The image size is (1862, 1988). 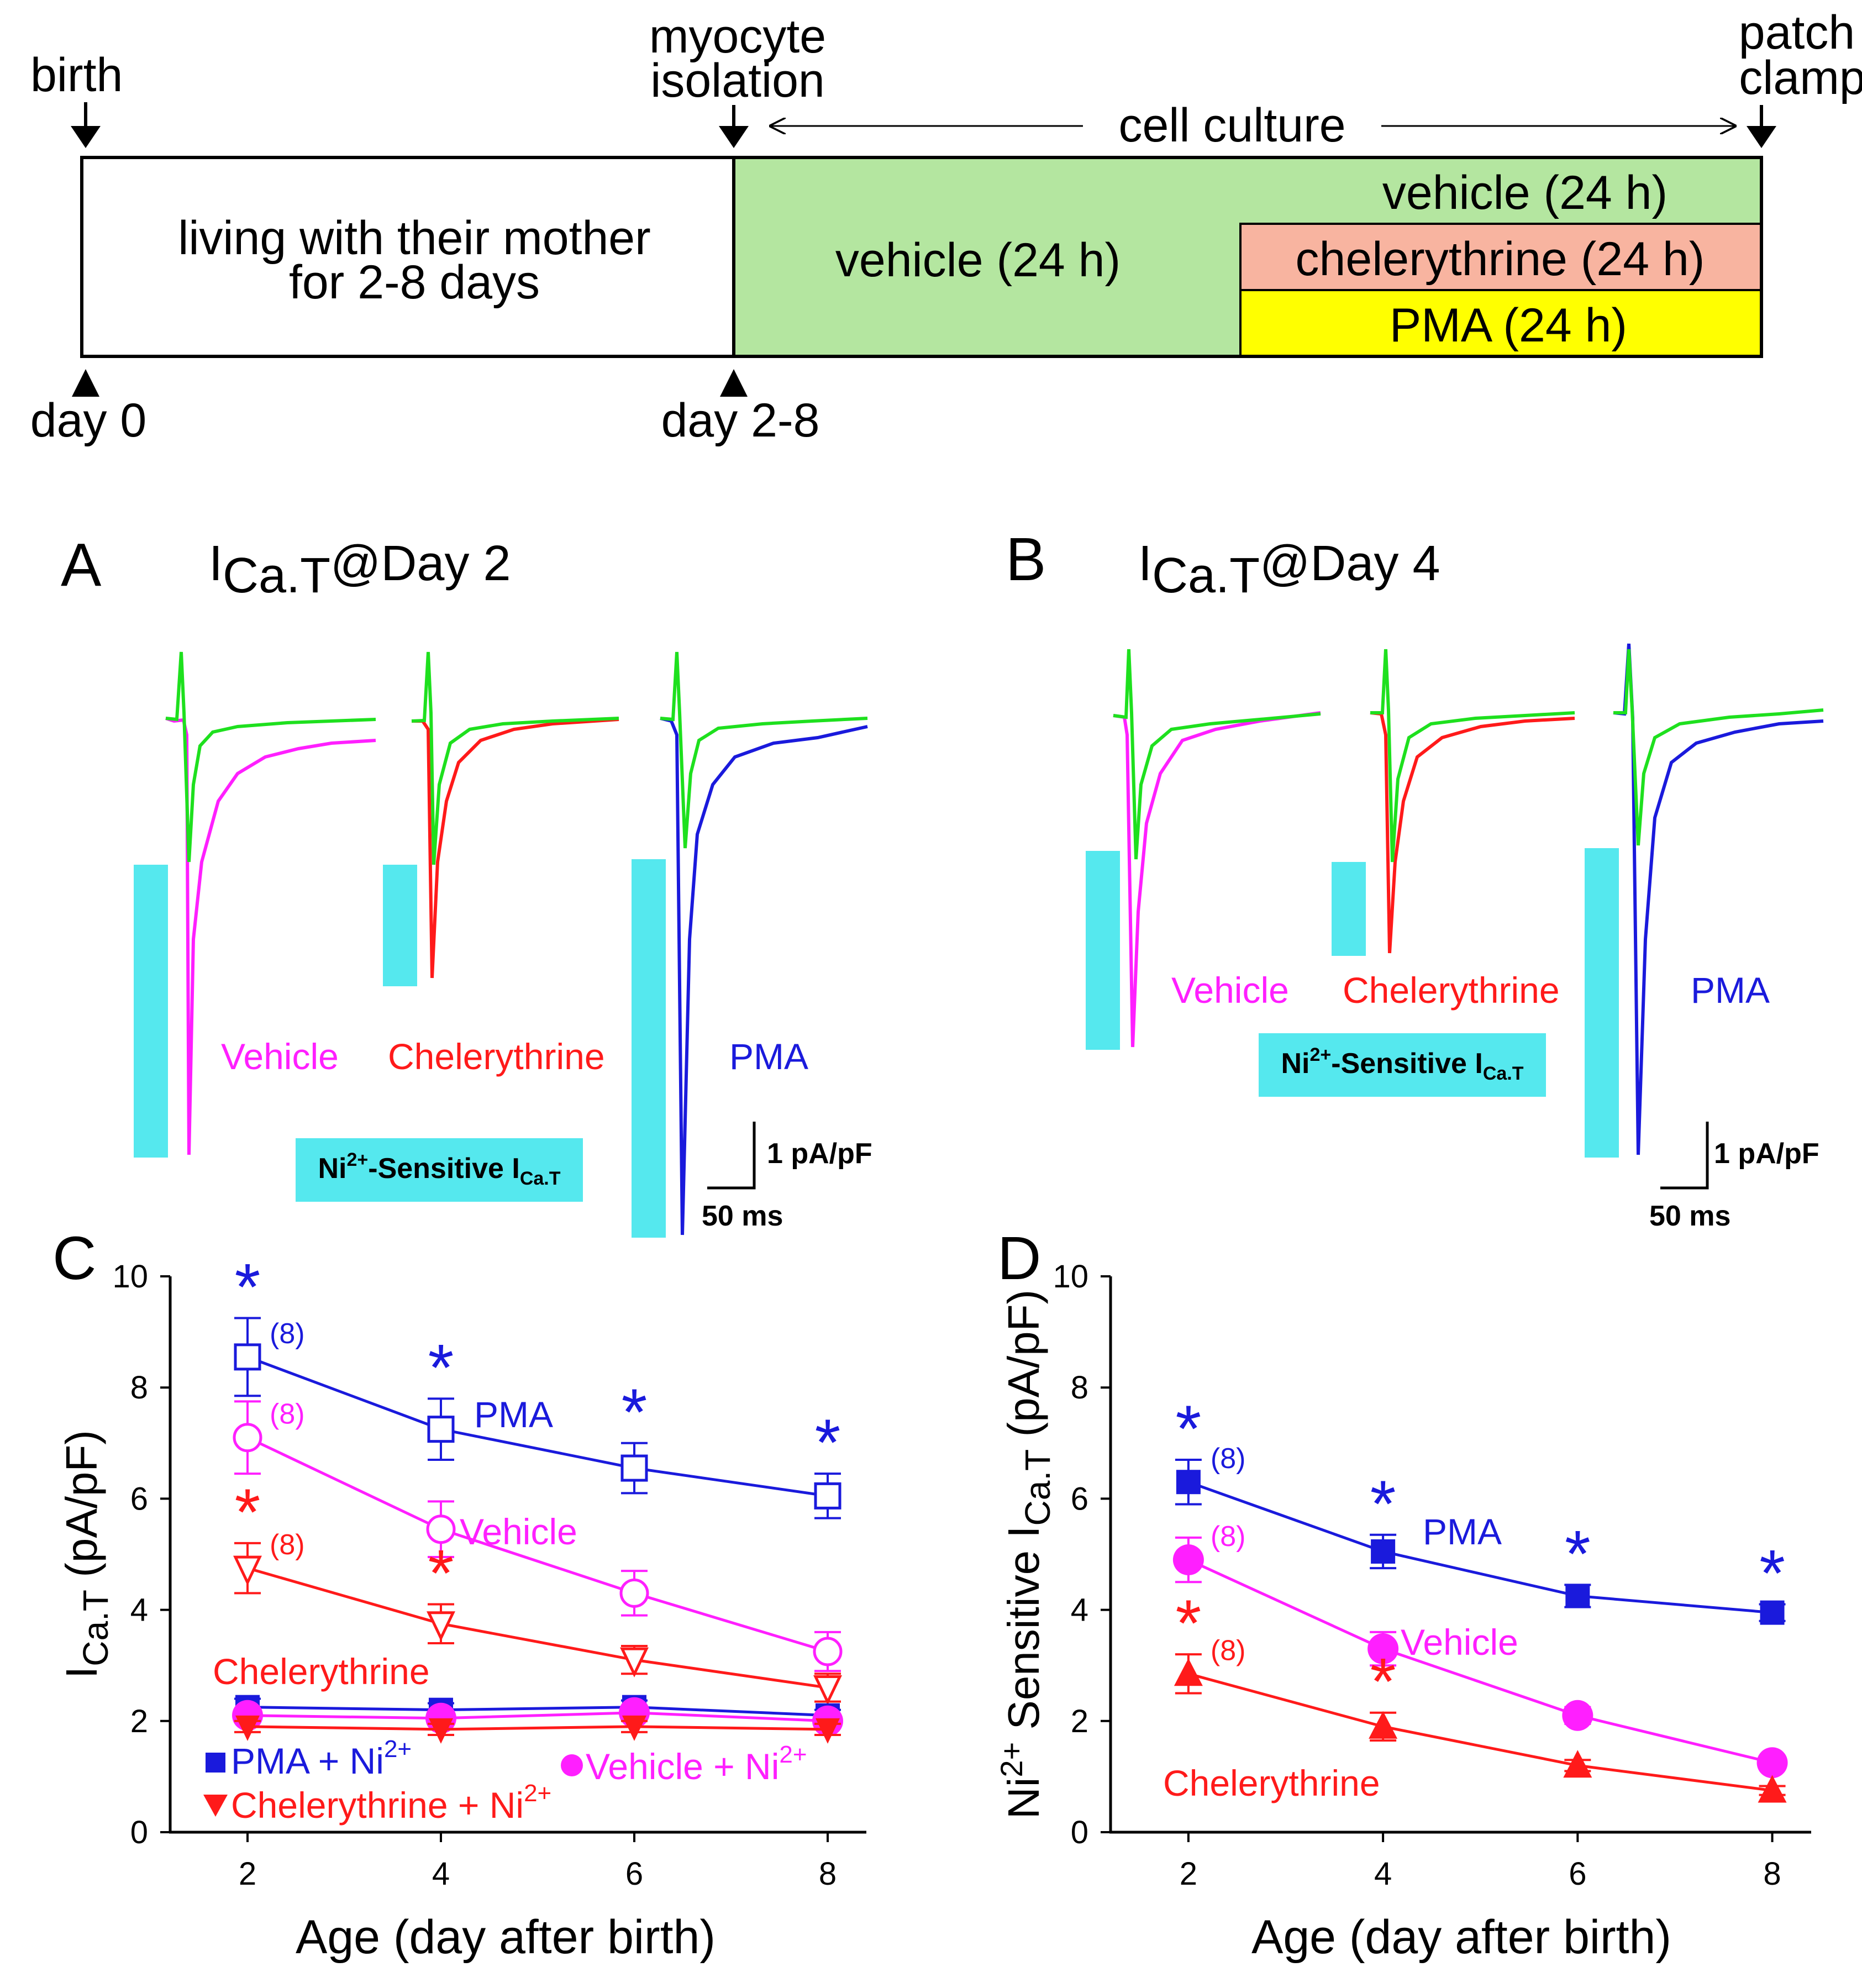 What do you see at coordinates (1602, 1003) in the screenshot?
I see `cyan-bar-pma-b` at bounding box center [1602, 1003].